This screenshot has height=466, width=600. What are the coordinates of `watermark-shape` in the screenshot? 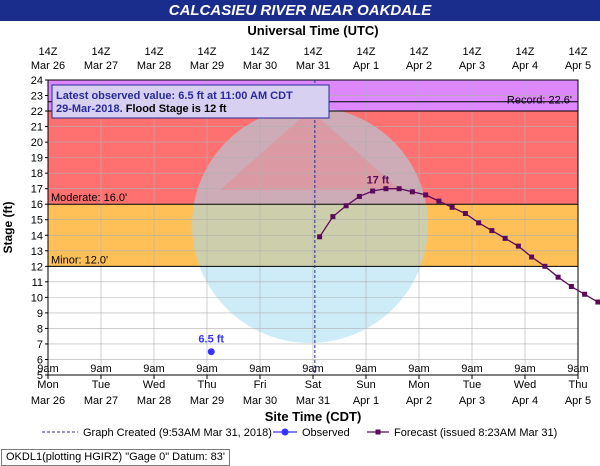 It's located at (310, 150).